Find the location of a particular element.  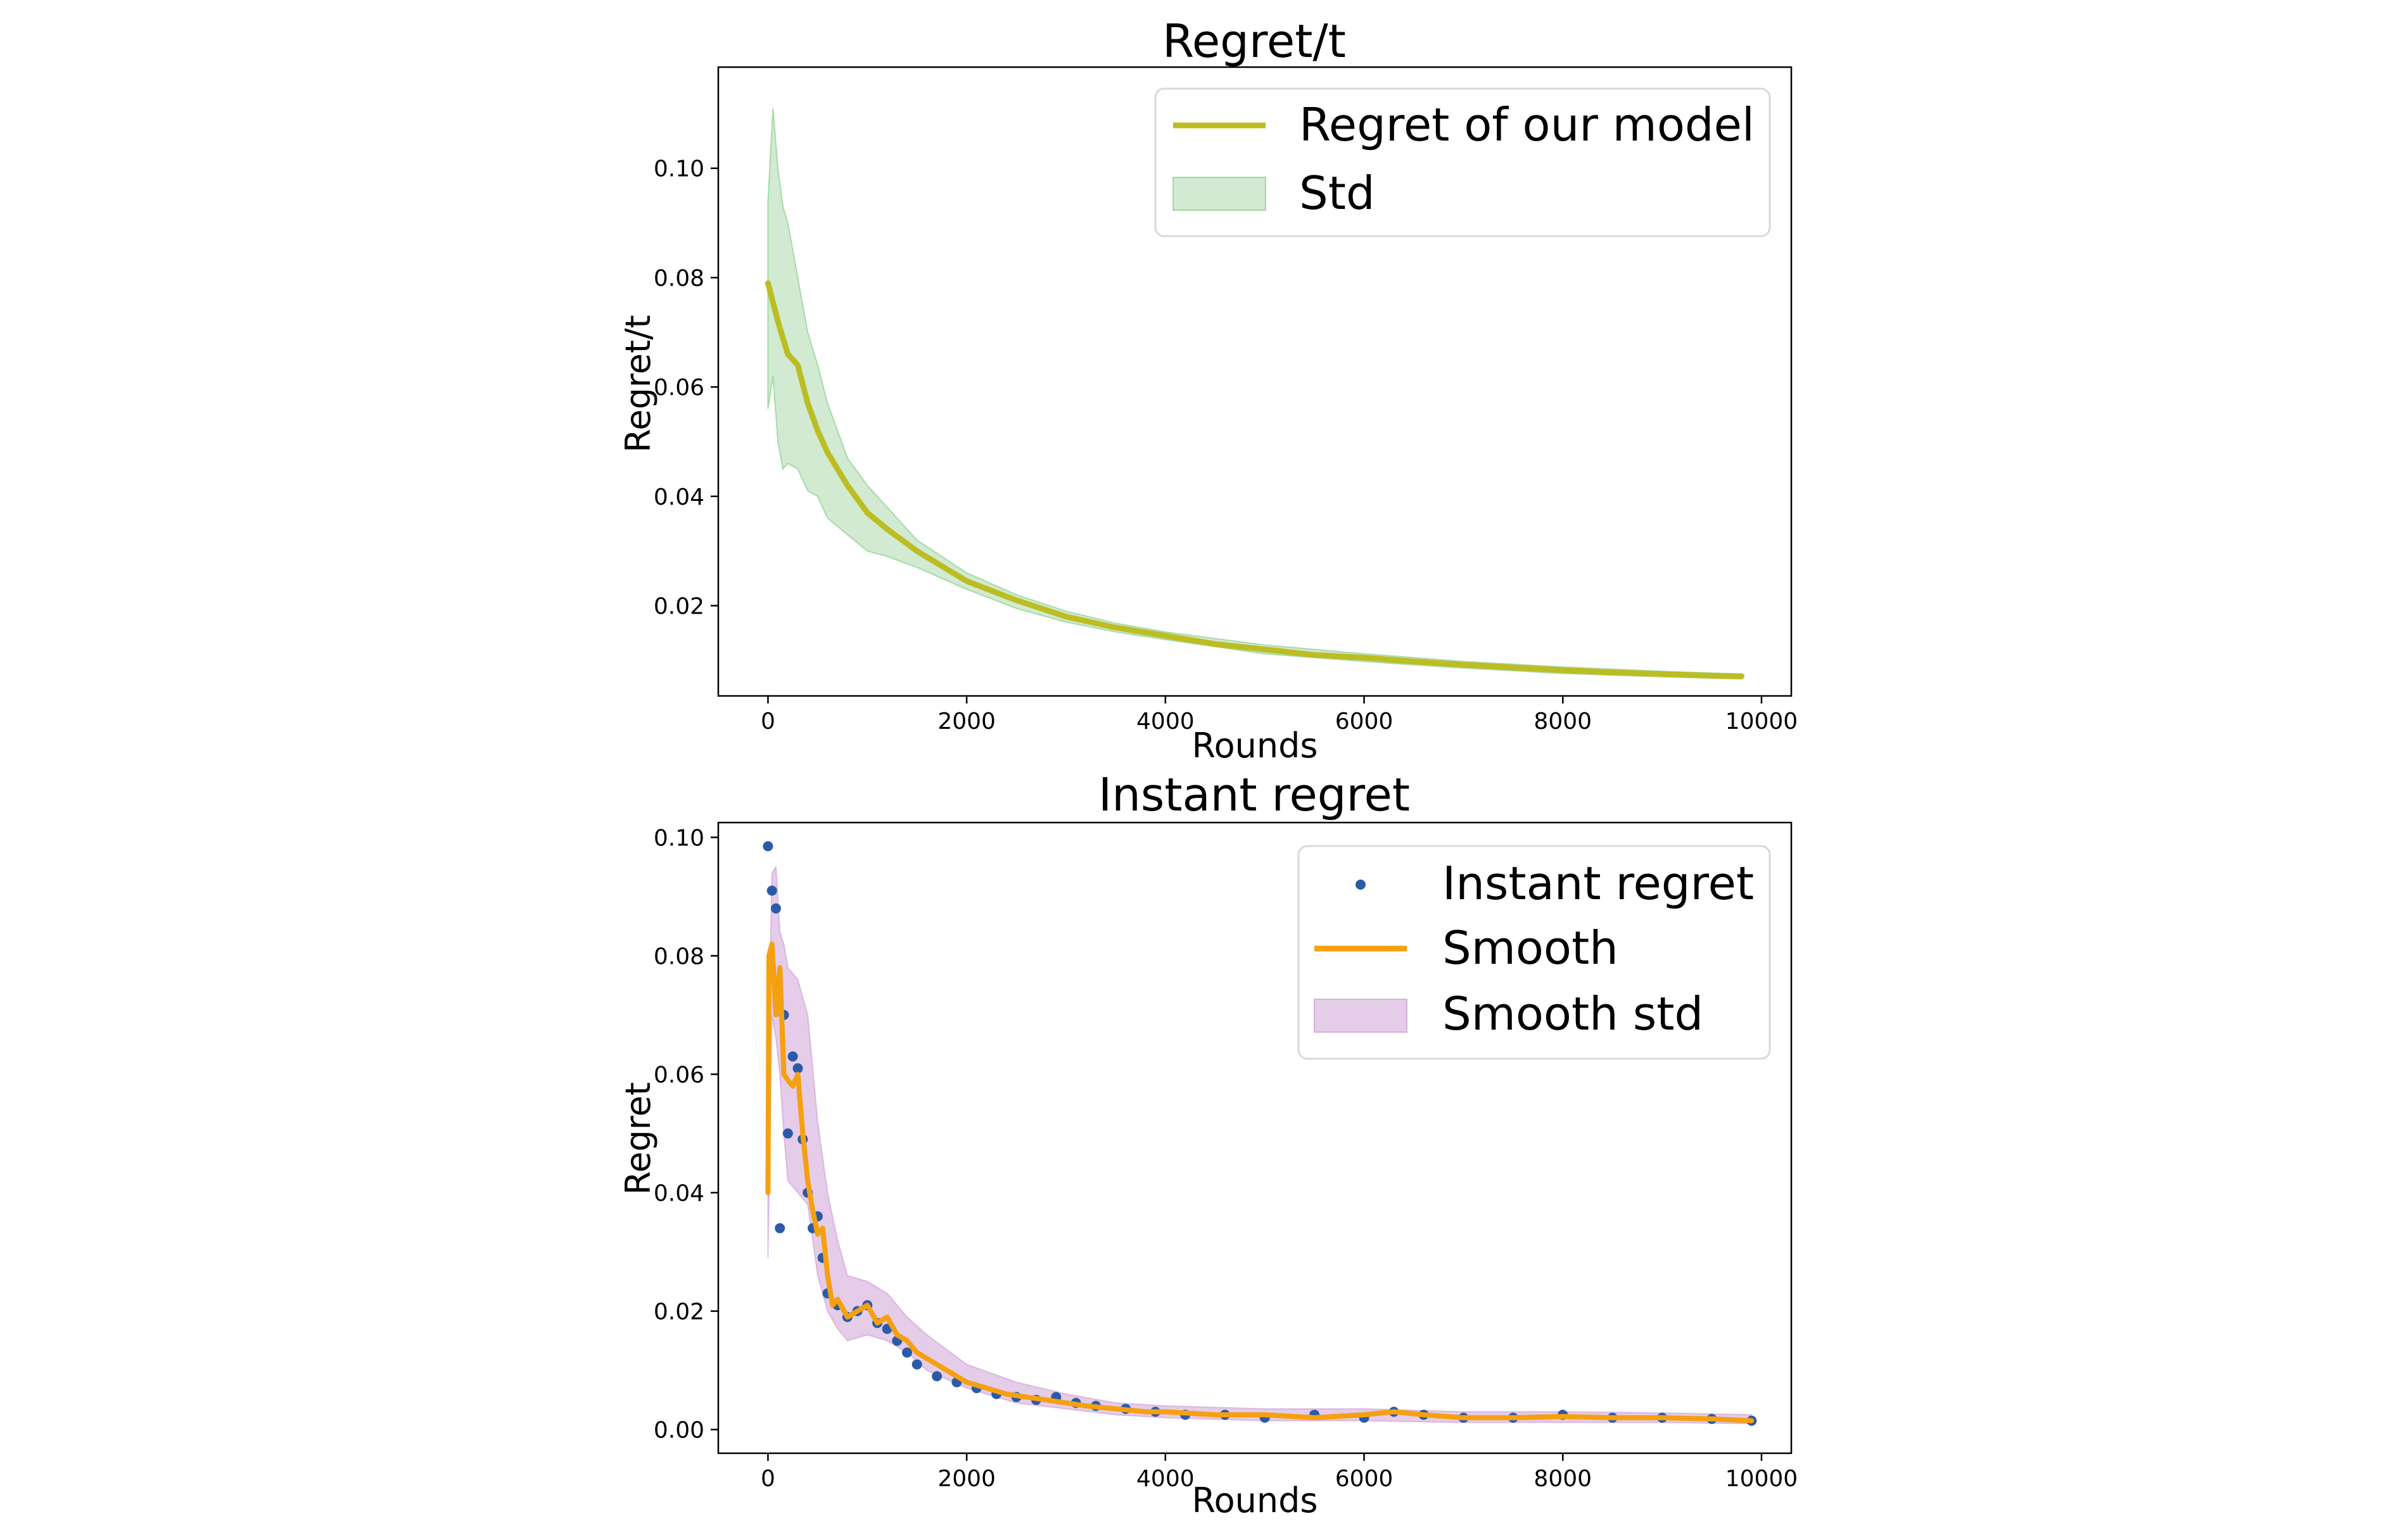

y-axis-label: Regret is located at coordinates (638, 1139).